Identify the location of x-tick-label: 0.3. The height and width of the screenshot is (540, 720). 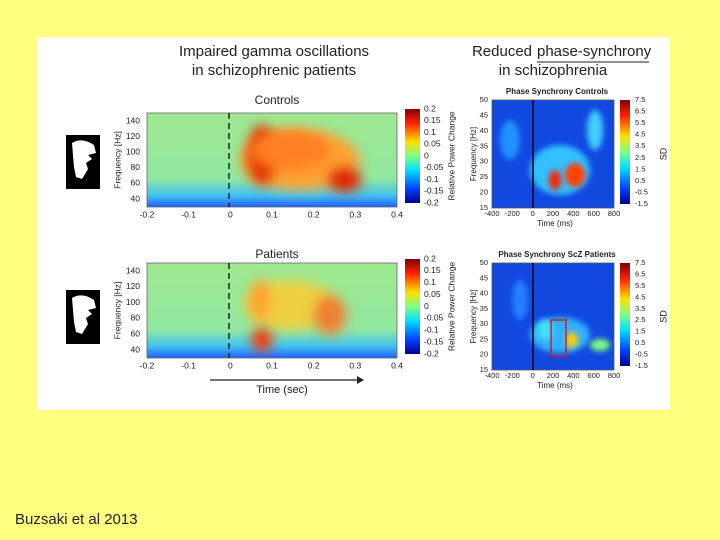
(355, 365).